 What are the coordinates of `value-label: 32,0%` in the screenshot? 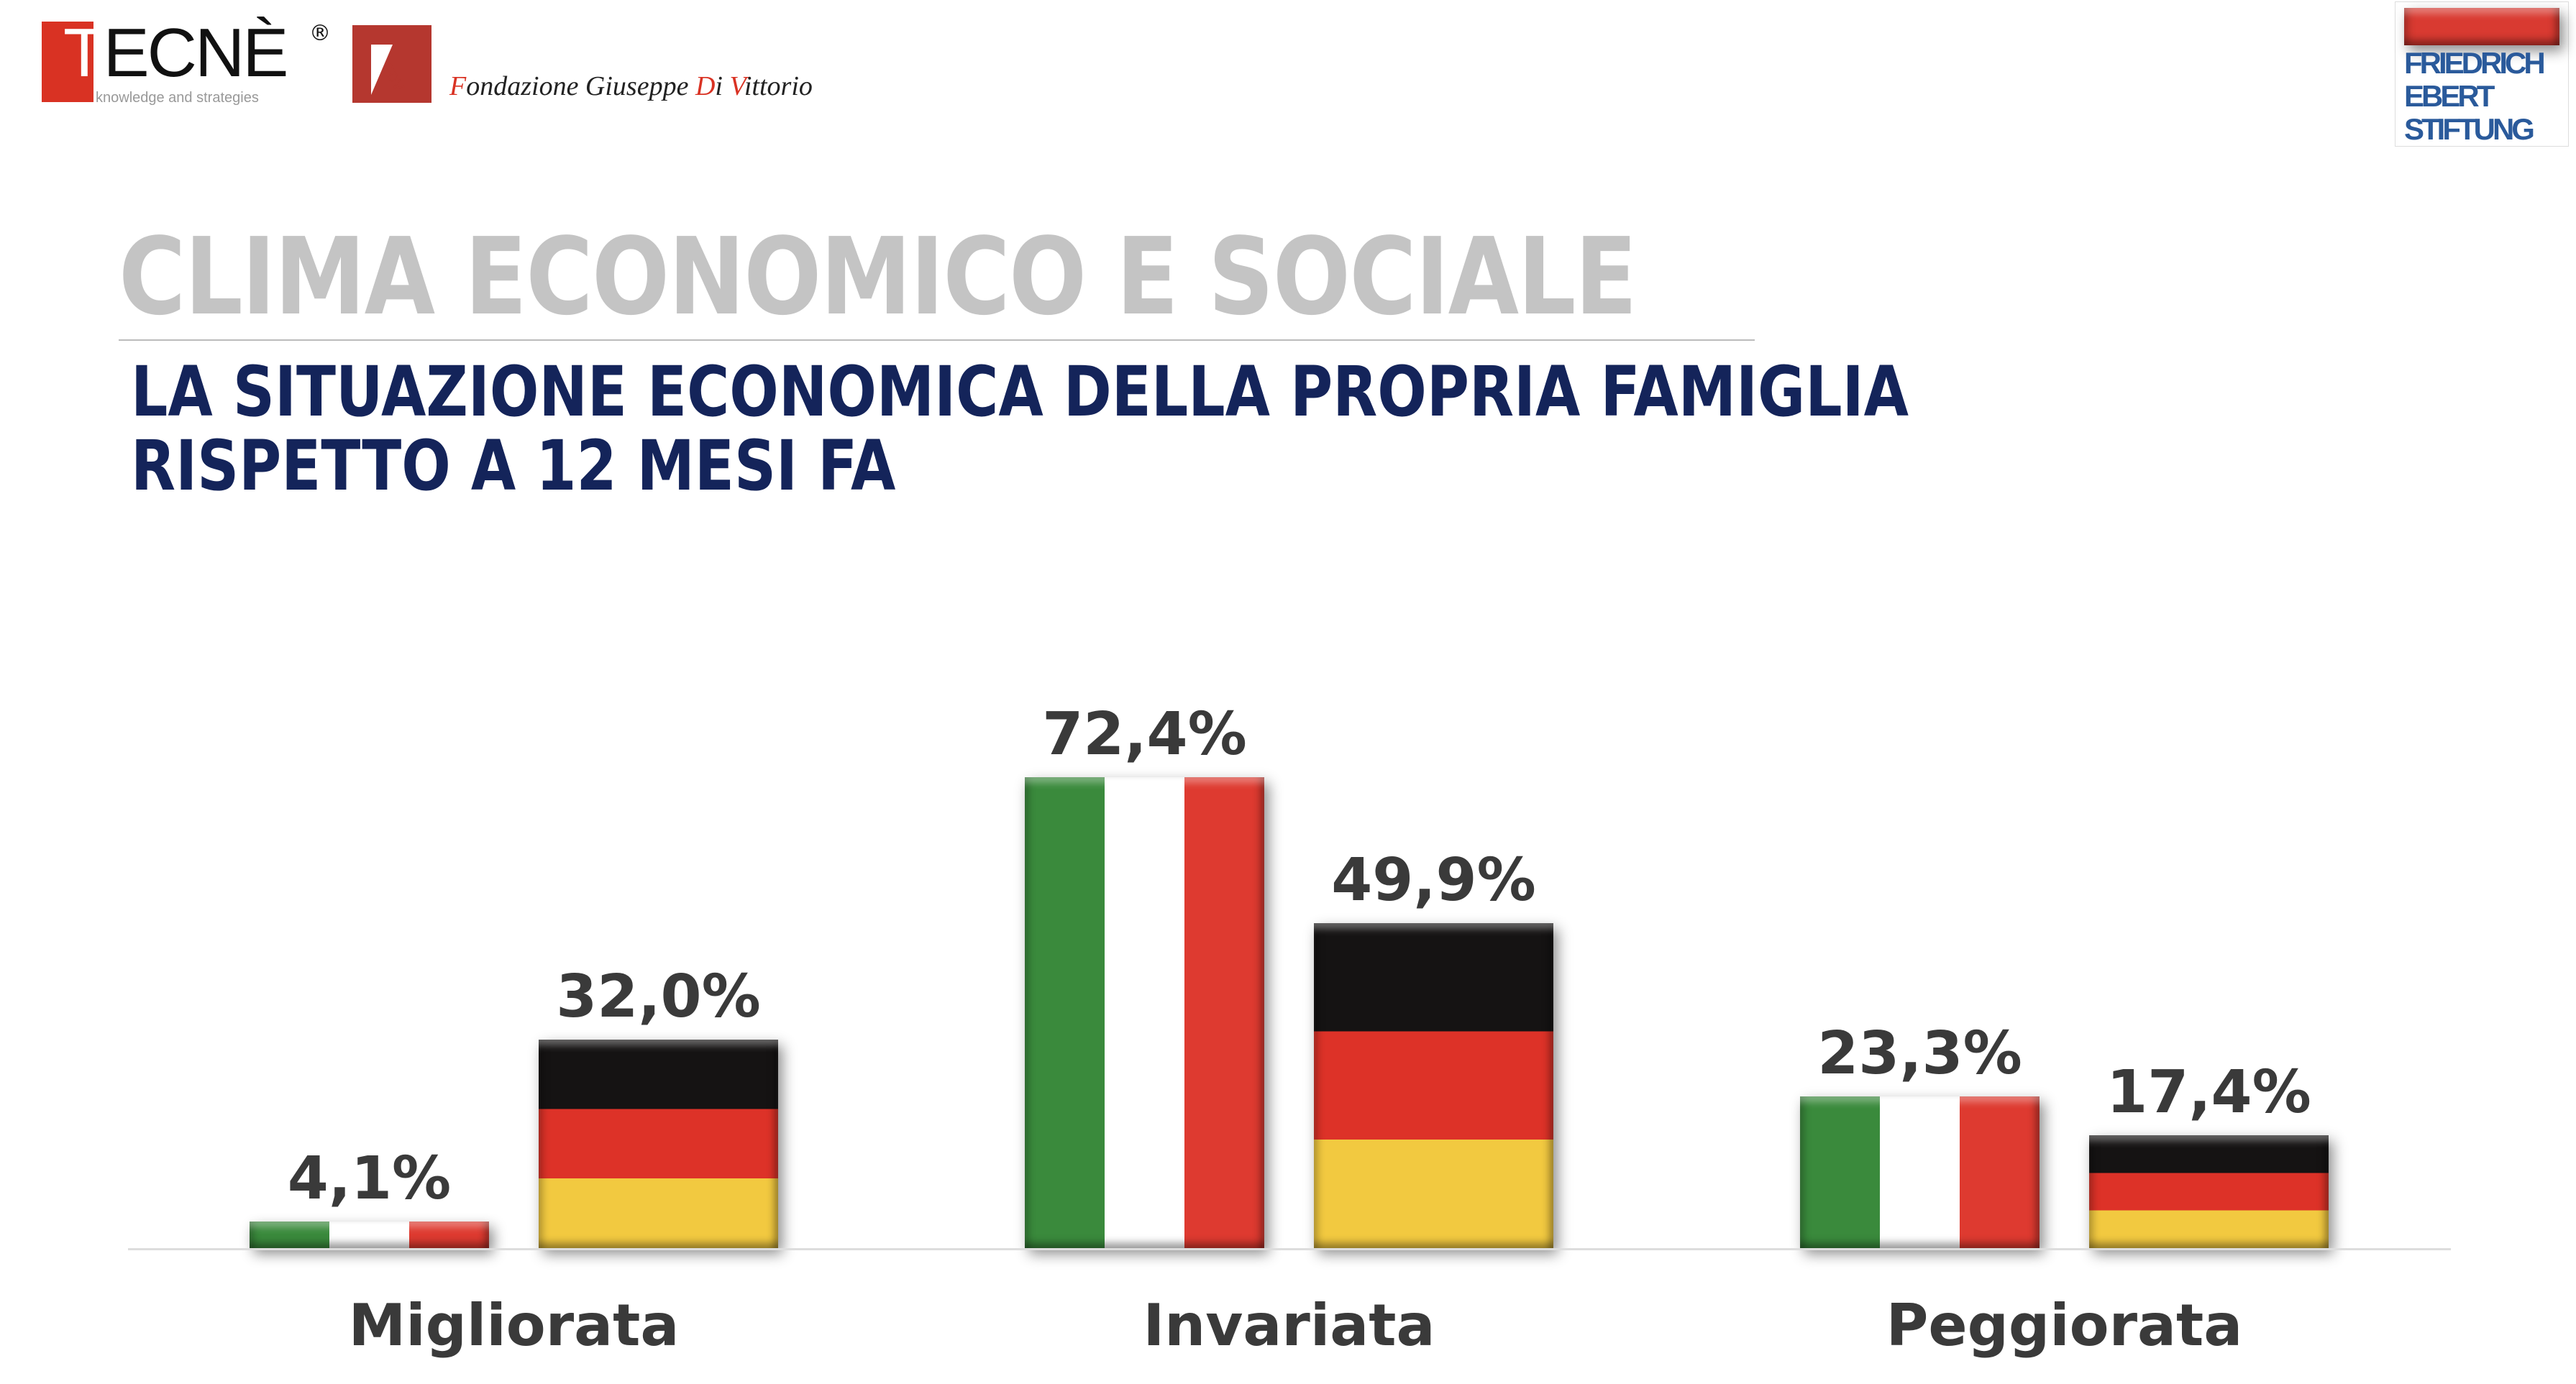 It's located at (658, 997).